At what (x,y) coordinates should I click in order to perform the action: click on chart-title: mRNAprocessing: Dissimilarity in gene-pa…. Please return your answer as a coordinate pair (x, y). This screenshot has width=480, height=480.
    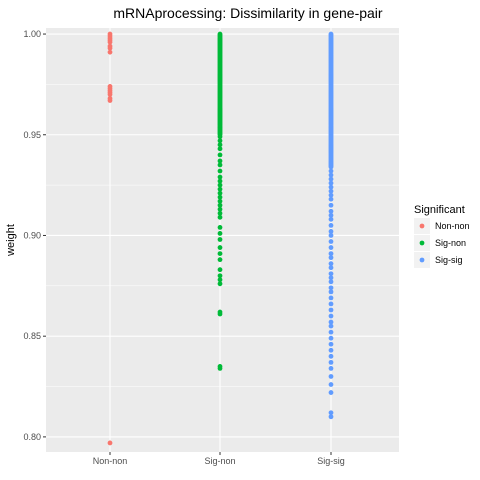
    Looking at the image, I should click on (248, 13).